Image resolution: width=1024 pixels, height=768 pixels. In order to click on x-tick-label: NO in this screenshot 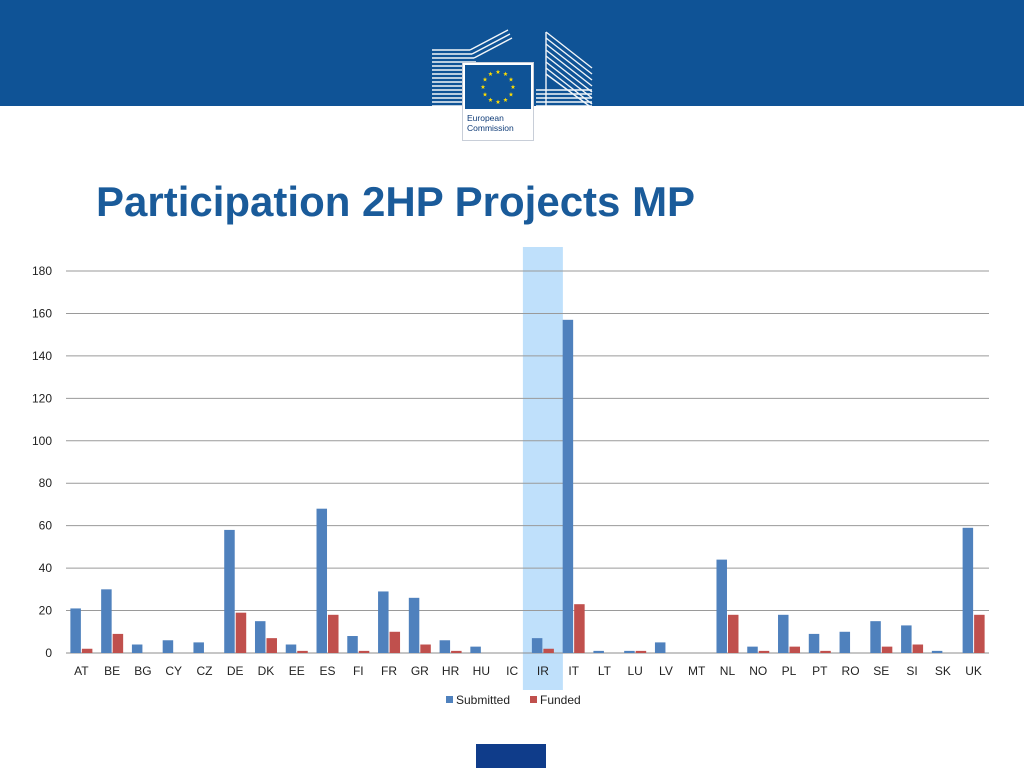, I will do `click(758, 671)`.